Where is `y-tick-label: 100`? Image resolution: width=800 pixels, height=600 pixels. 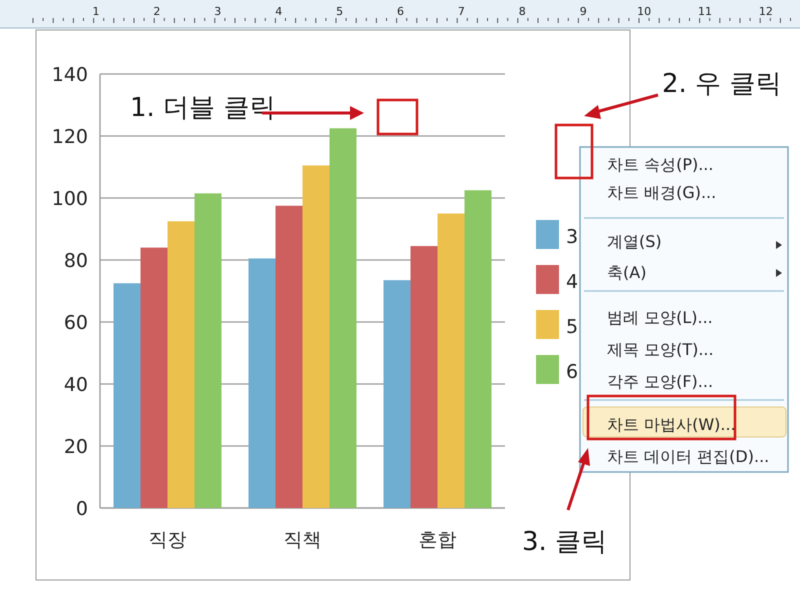 y-tick-label: 100 is located at coordinates (70, 199).